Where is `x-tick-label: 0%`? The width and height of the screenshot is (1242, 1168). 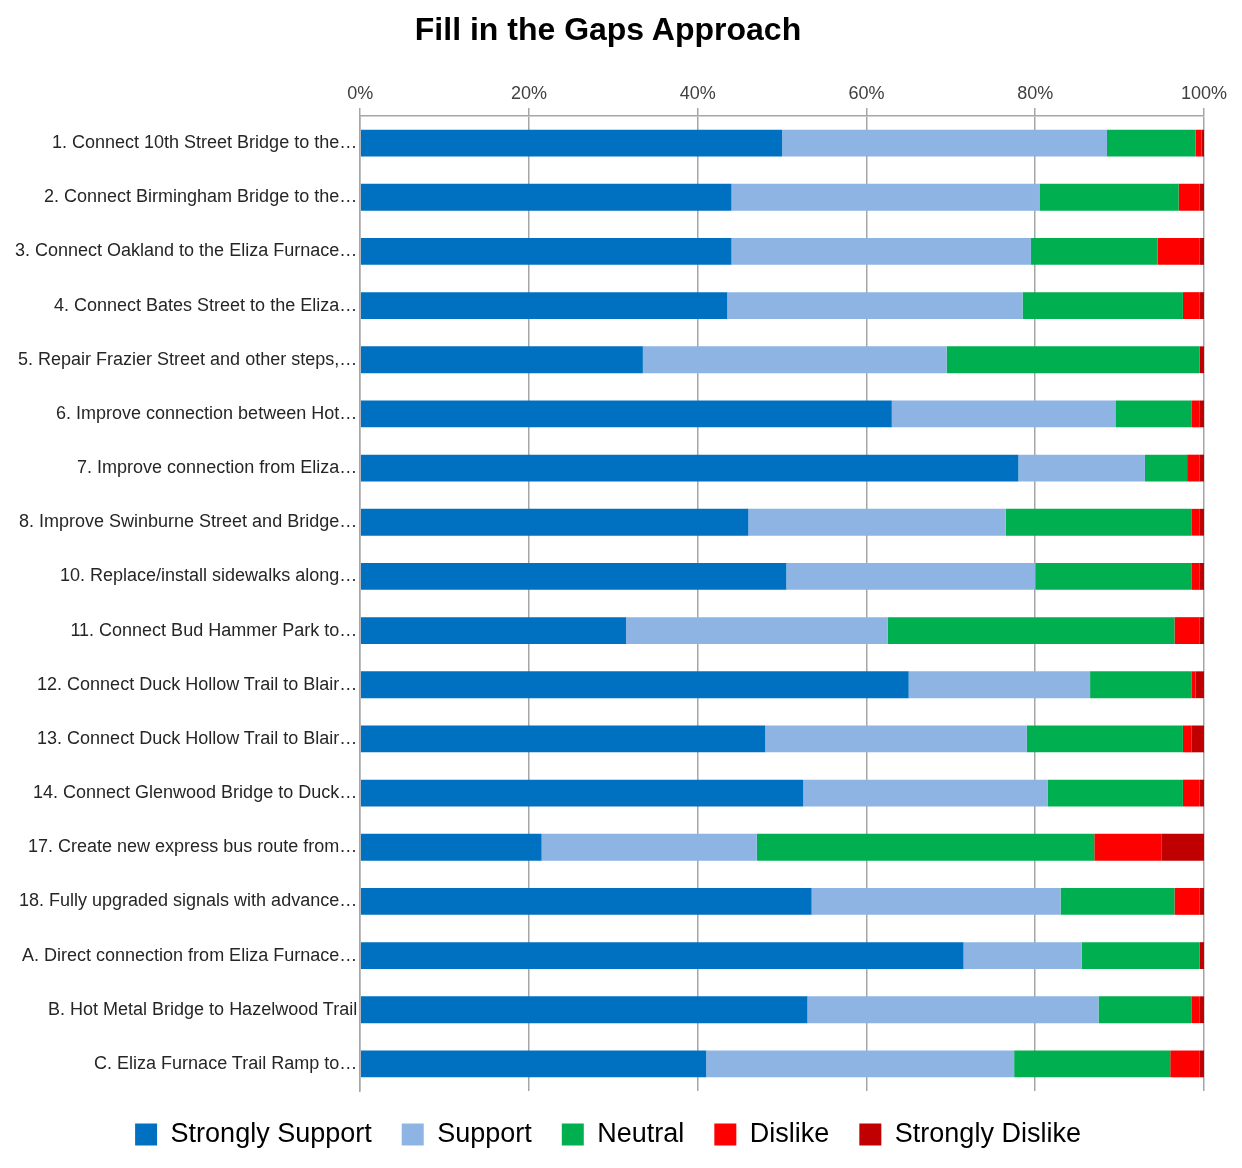
x-tick-label: 0% is located at coordinates (360, 93).